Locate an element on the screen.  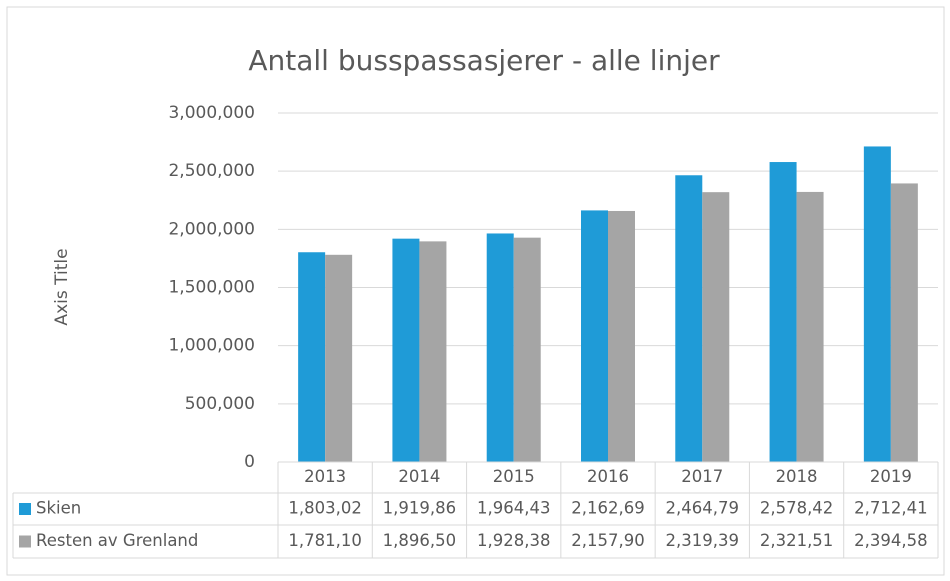
x-tick-label: 2015 is located at coordinates (514, 476).